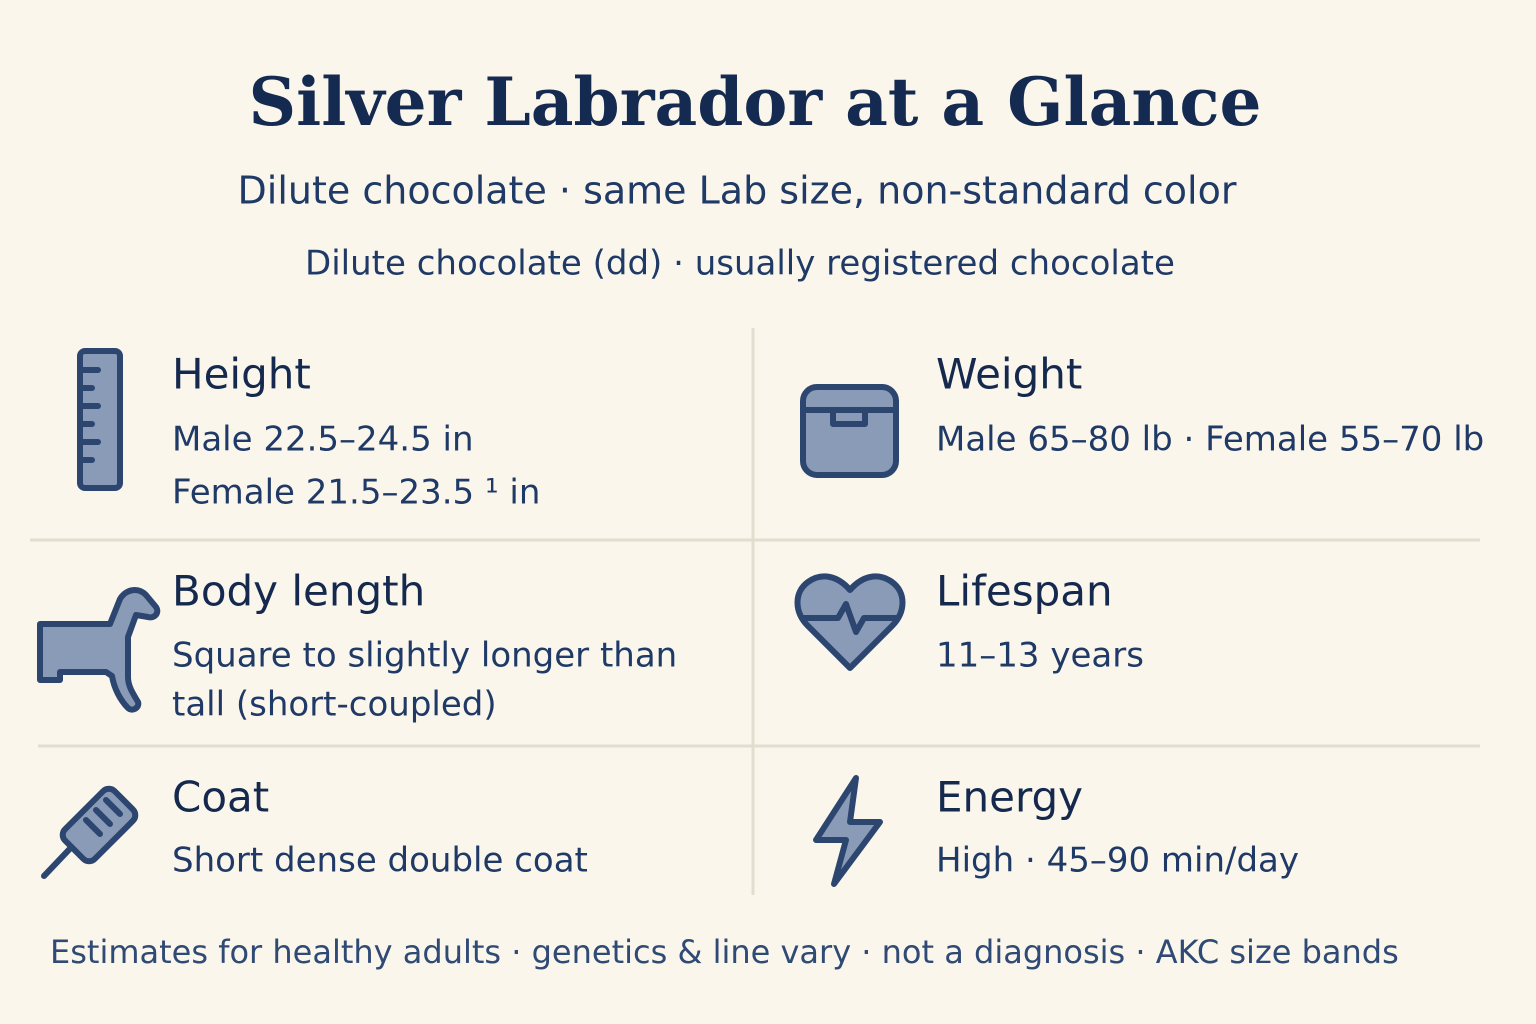  I want to click on card-text: Male 65–80 lb · Female 55–70 lb, so click(1210, 440).